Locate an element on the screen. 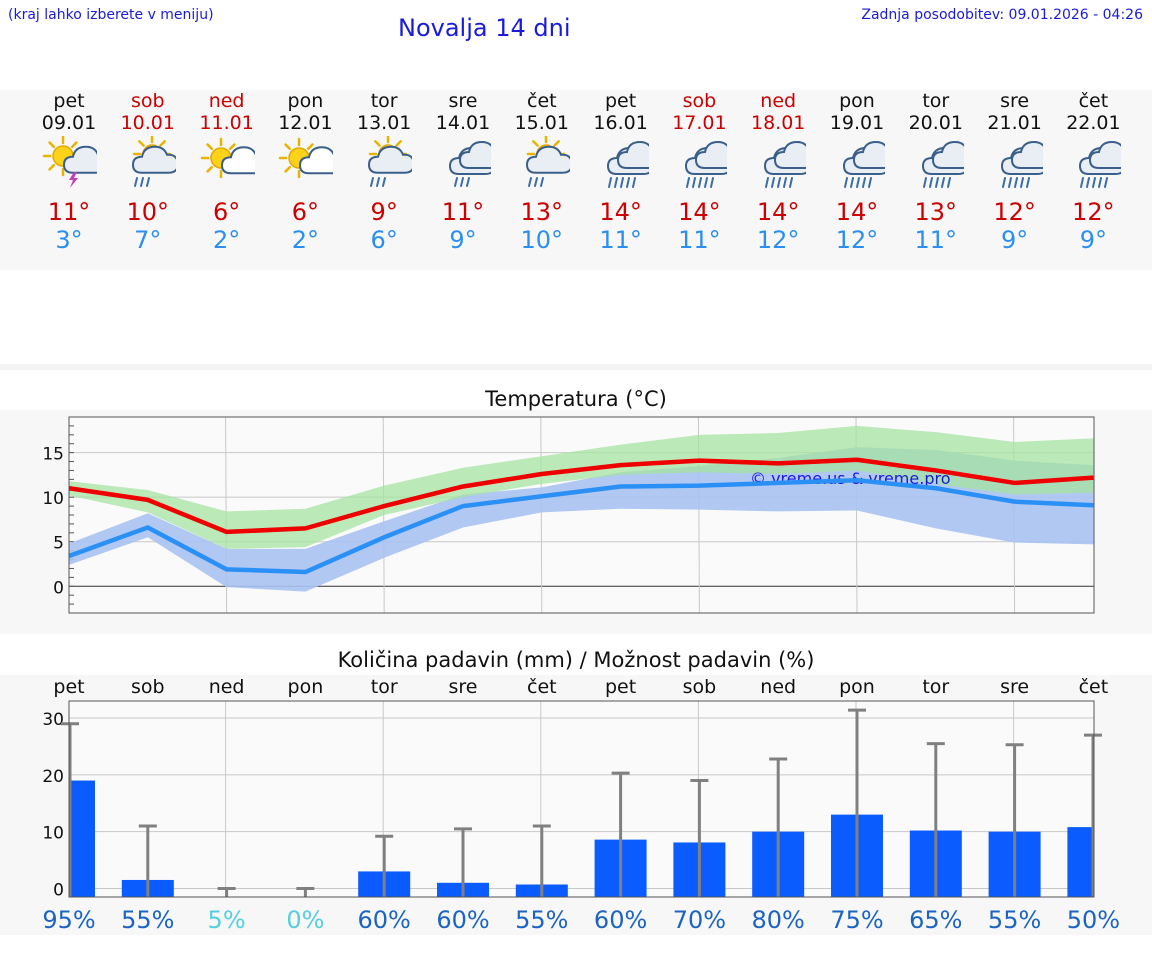 The width and height of the screenshot is (1152, 975). day-date: 16.01 is located at coordinates (620, 123).